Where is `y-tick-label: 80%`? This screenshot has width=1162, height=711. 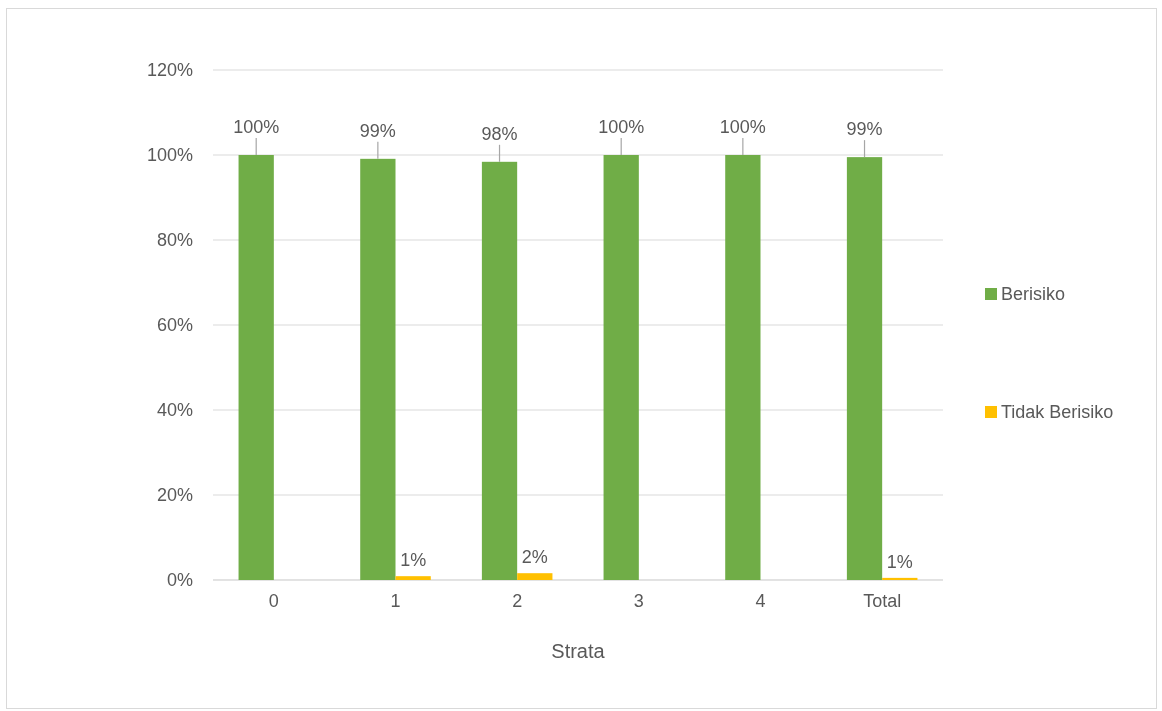 y-tick-label: 80% is located at coordinates (174, 240).